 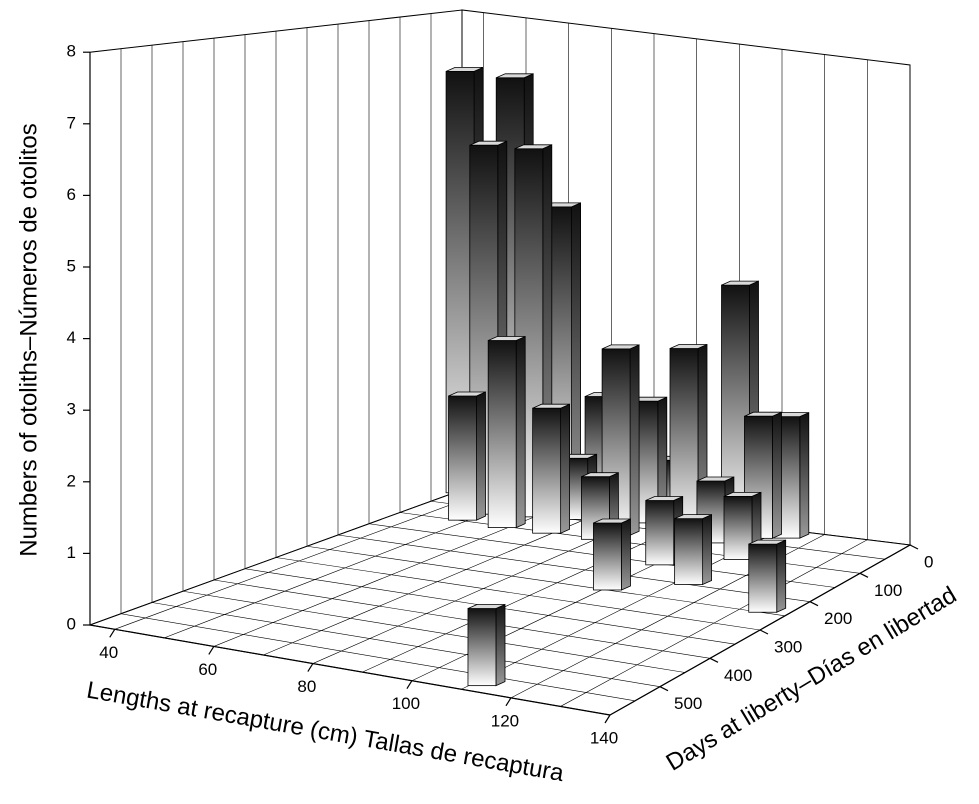 I want to click on x-tick-label: 140, so click(x=604, y=737).